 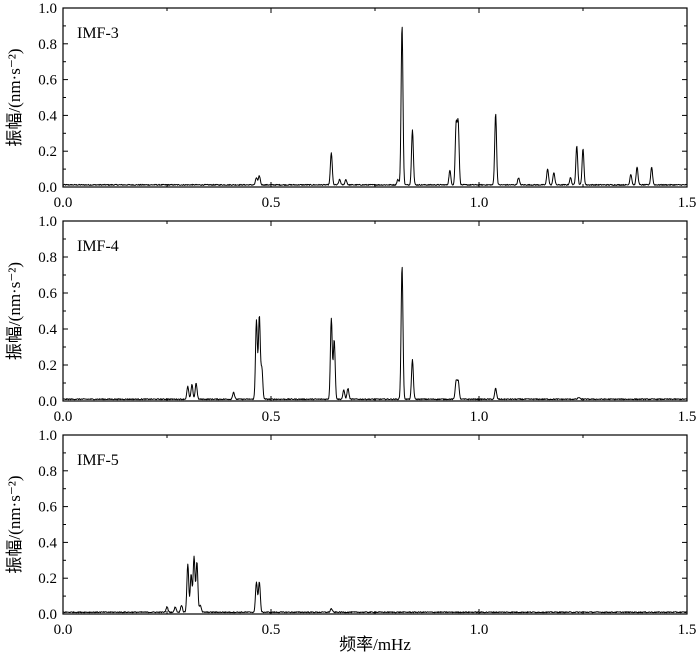 What do you see at coordinates (375, 644) in the screenshot?
I see `x-axis-title: 频率/mHz` at bounding box center [375, 644].